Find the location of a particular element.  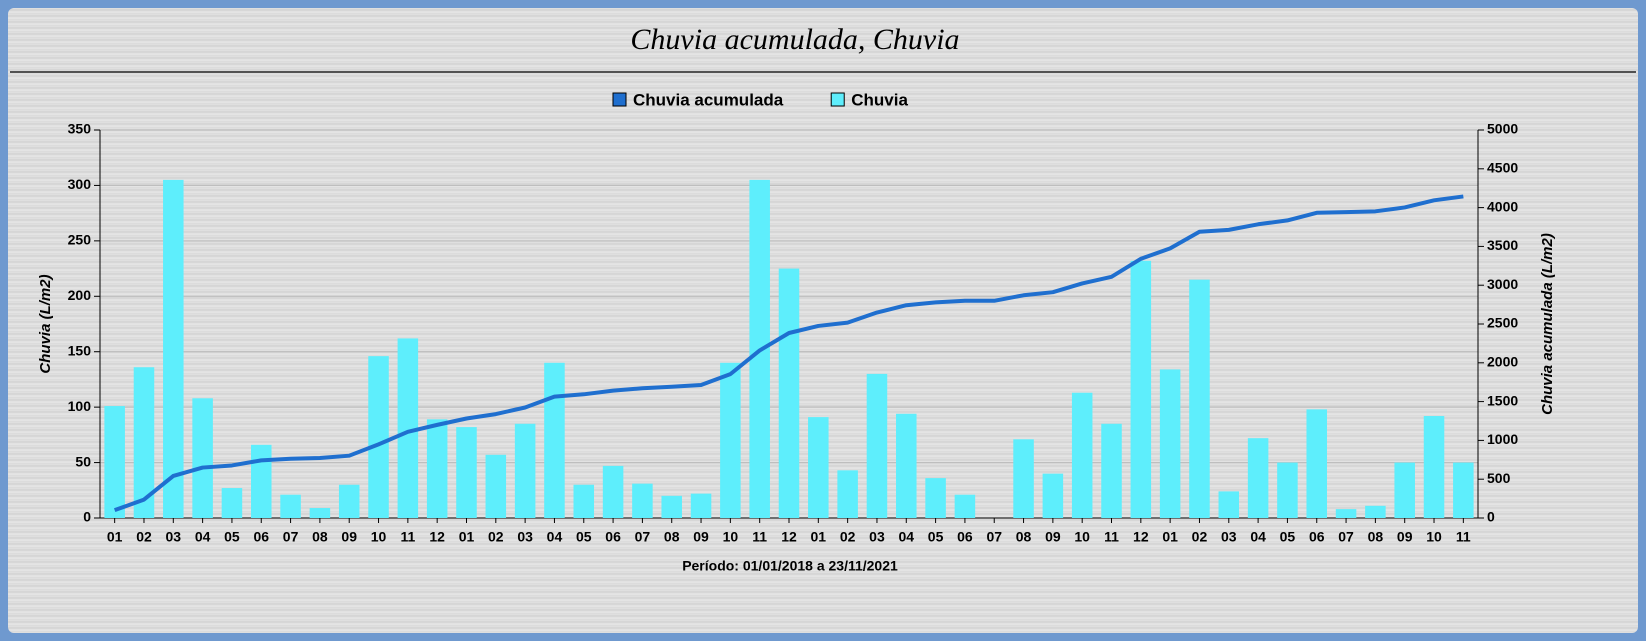

x-axis-label: Período: 01/01/2018 a 23/11/2021 is located at coordinates (790, 566).